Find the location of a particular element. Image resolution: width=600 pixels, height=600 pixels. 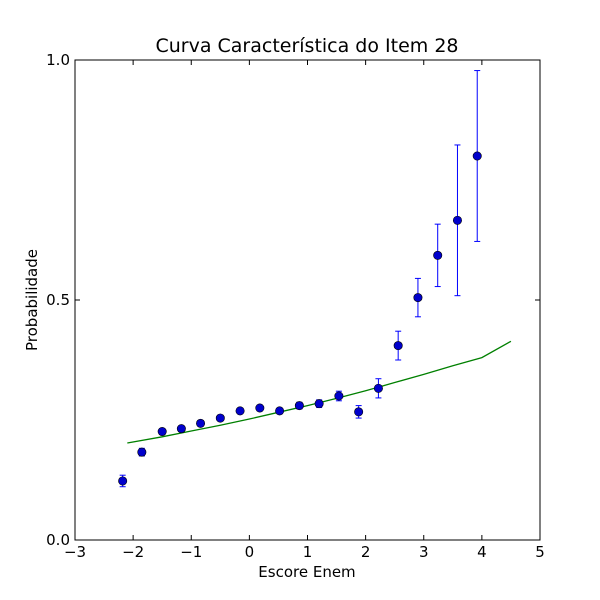

x-axis-label: Escore Enem is located at coordinates (306, 572).